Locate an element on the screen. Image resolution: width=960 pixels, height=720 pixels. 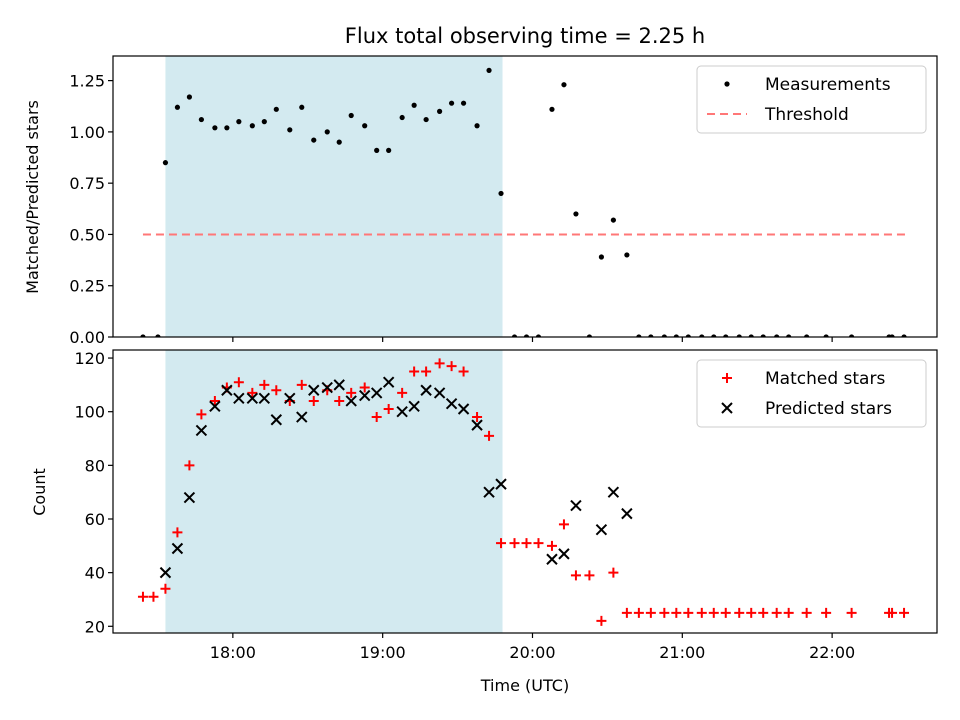
x-axis-label: Time (UTC) is located at coordinates (524, 685).